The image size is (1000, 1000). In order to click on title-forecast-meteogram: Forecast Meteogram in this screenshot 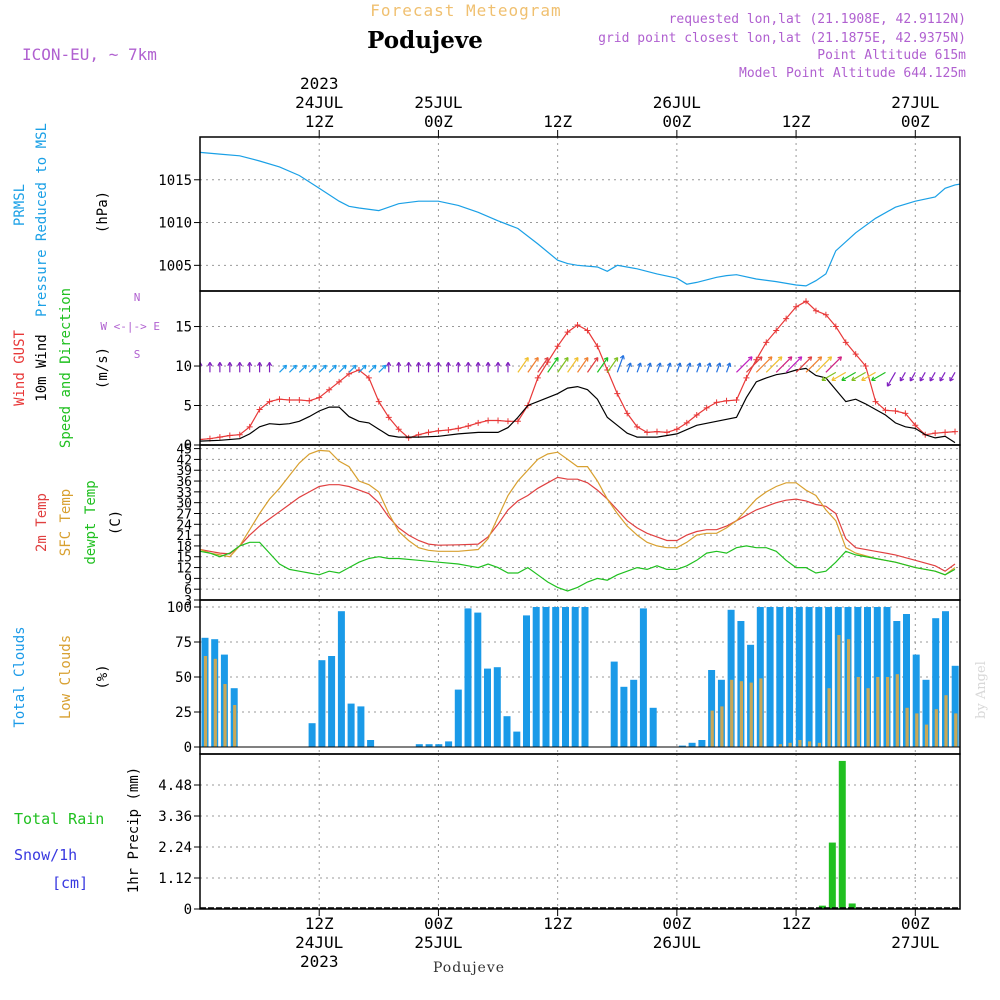, I will do `click(465, 10)`.